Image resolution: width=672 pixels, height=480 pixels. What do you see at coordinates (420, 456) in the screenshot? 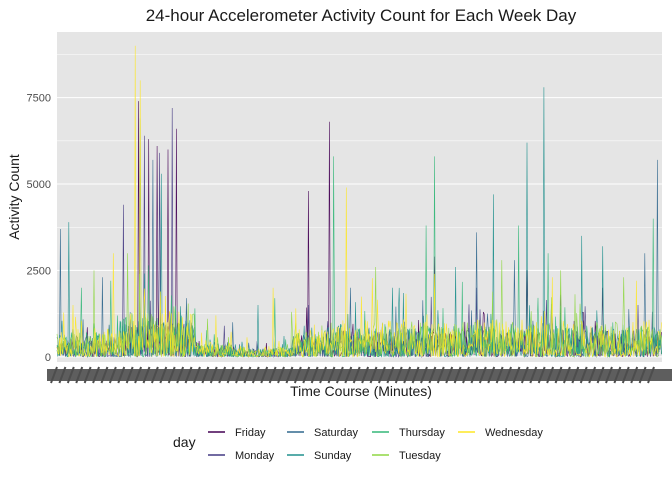
I see `legend-label-tuesday: Tuesday` at bounding box center [420, 456].